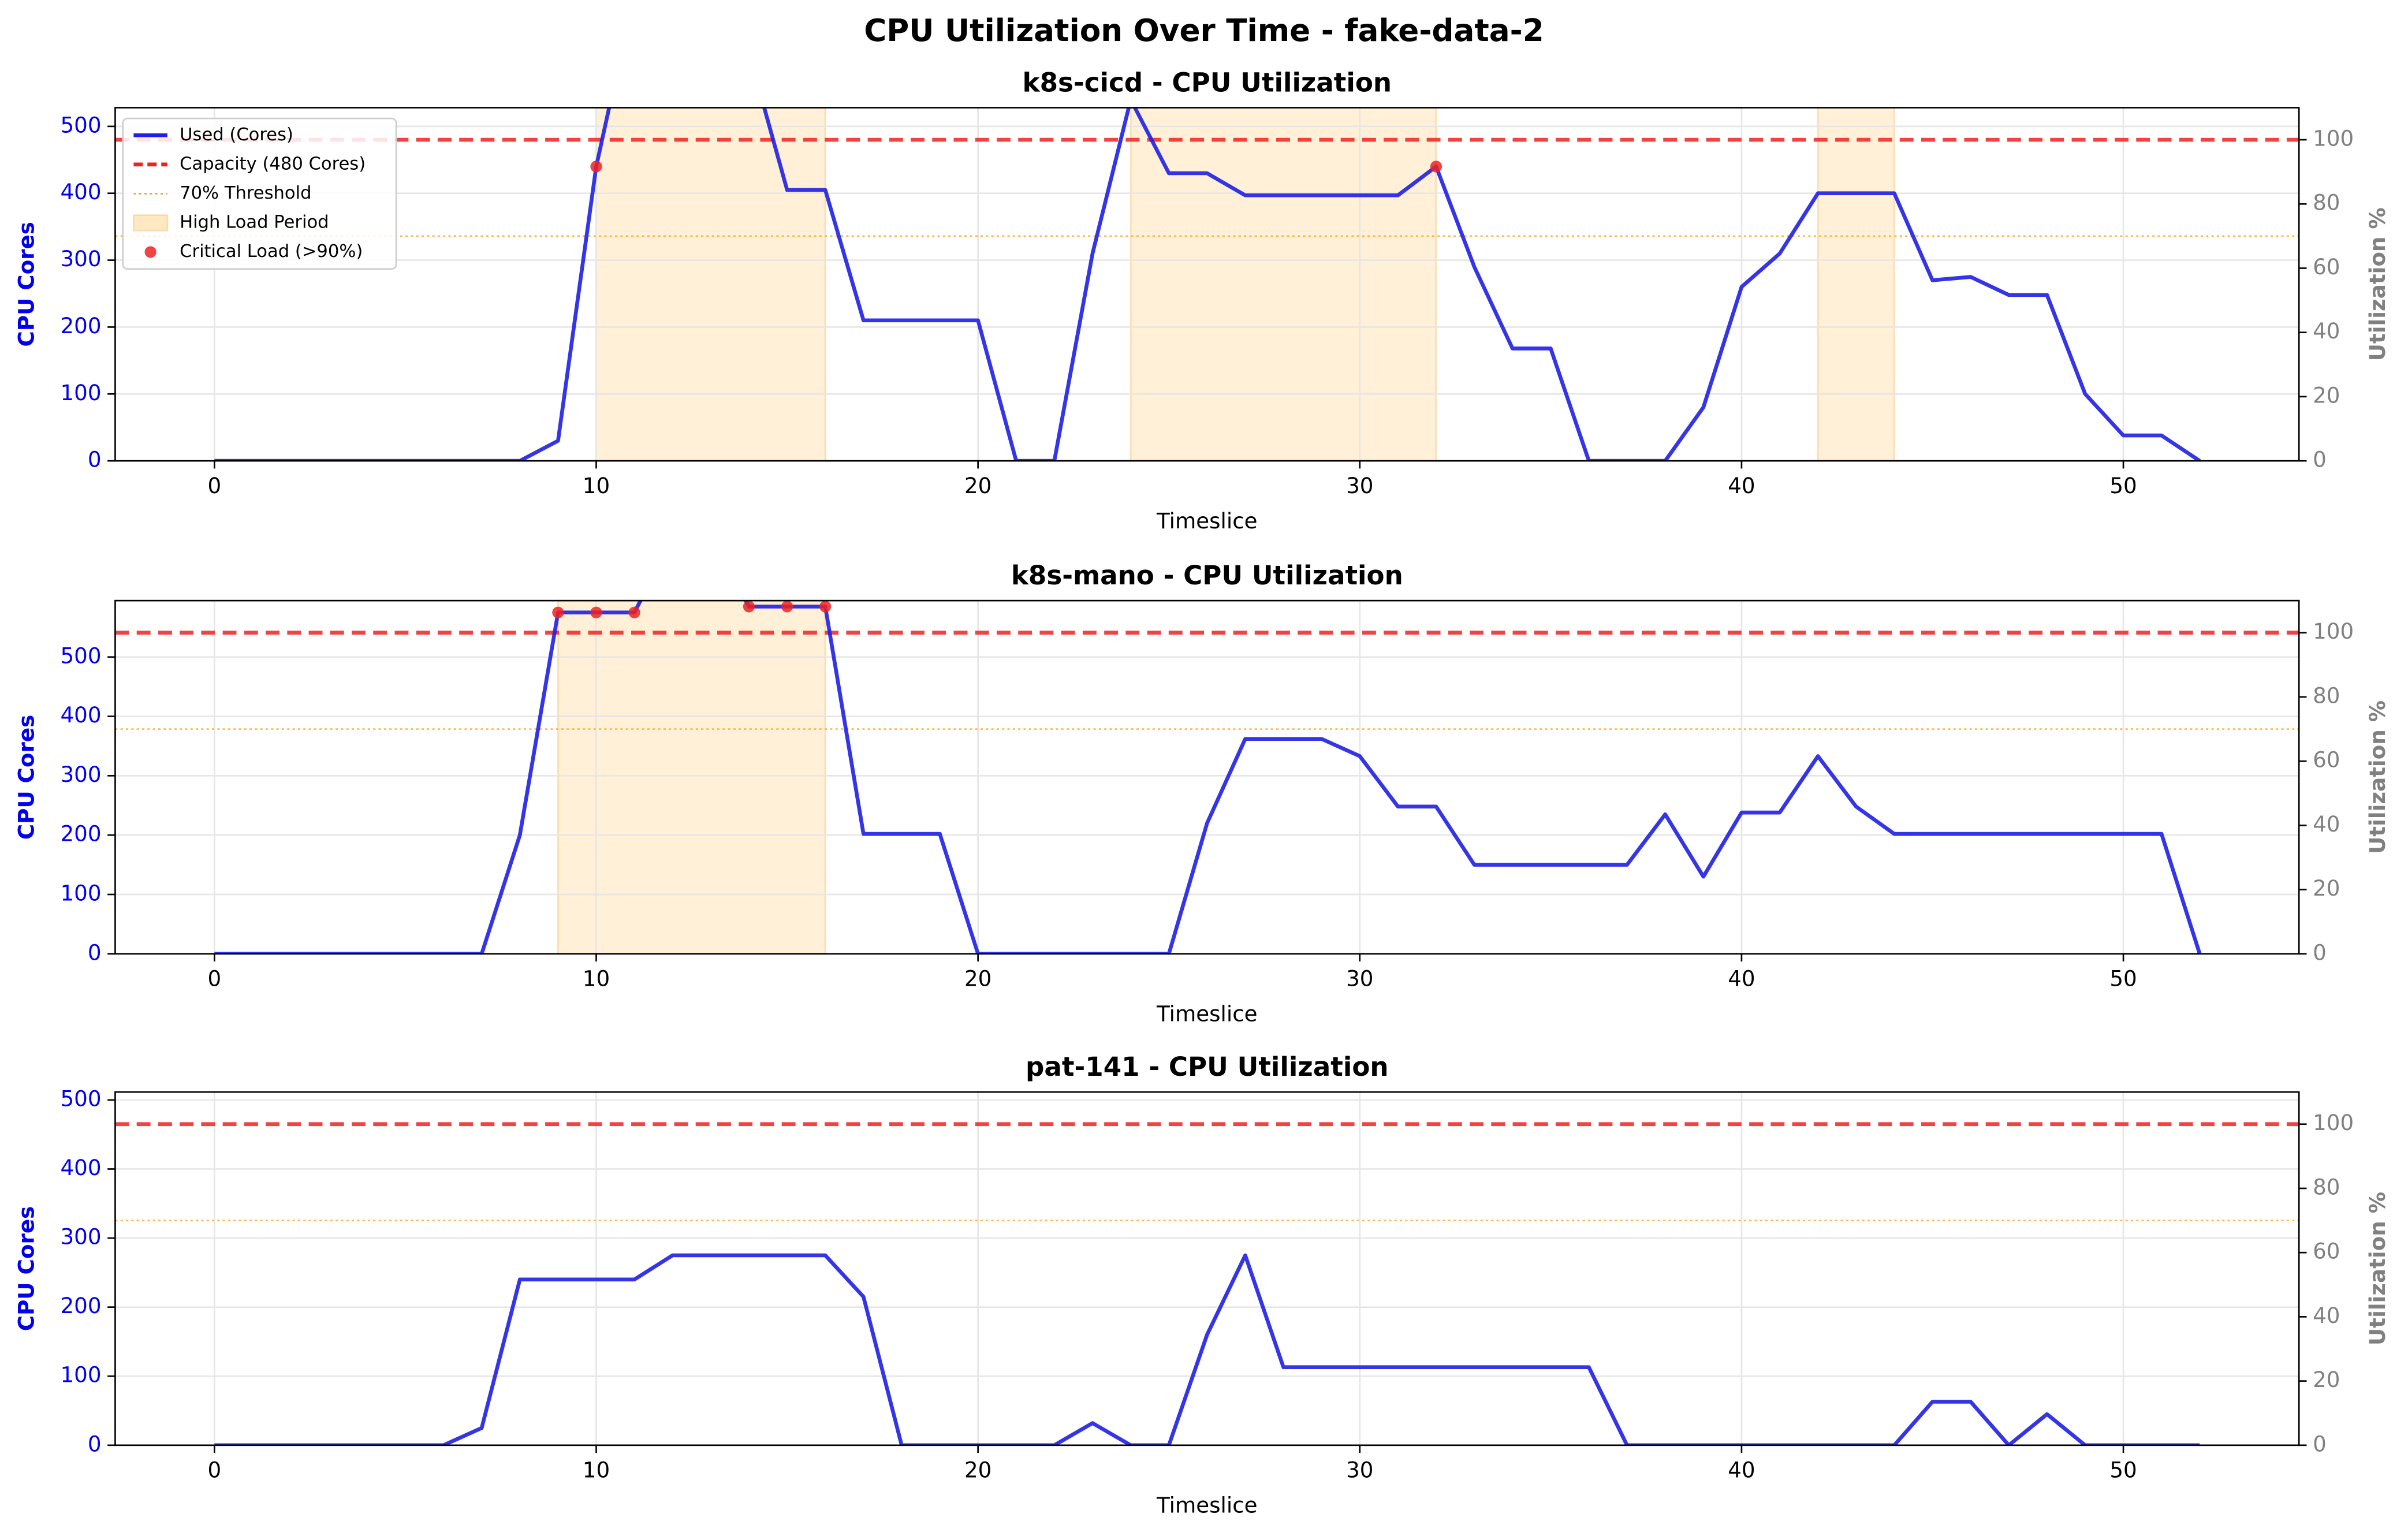  I want to click on legend-box, so click(259, 193).